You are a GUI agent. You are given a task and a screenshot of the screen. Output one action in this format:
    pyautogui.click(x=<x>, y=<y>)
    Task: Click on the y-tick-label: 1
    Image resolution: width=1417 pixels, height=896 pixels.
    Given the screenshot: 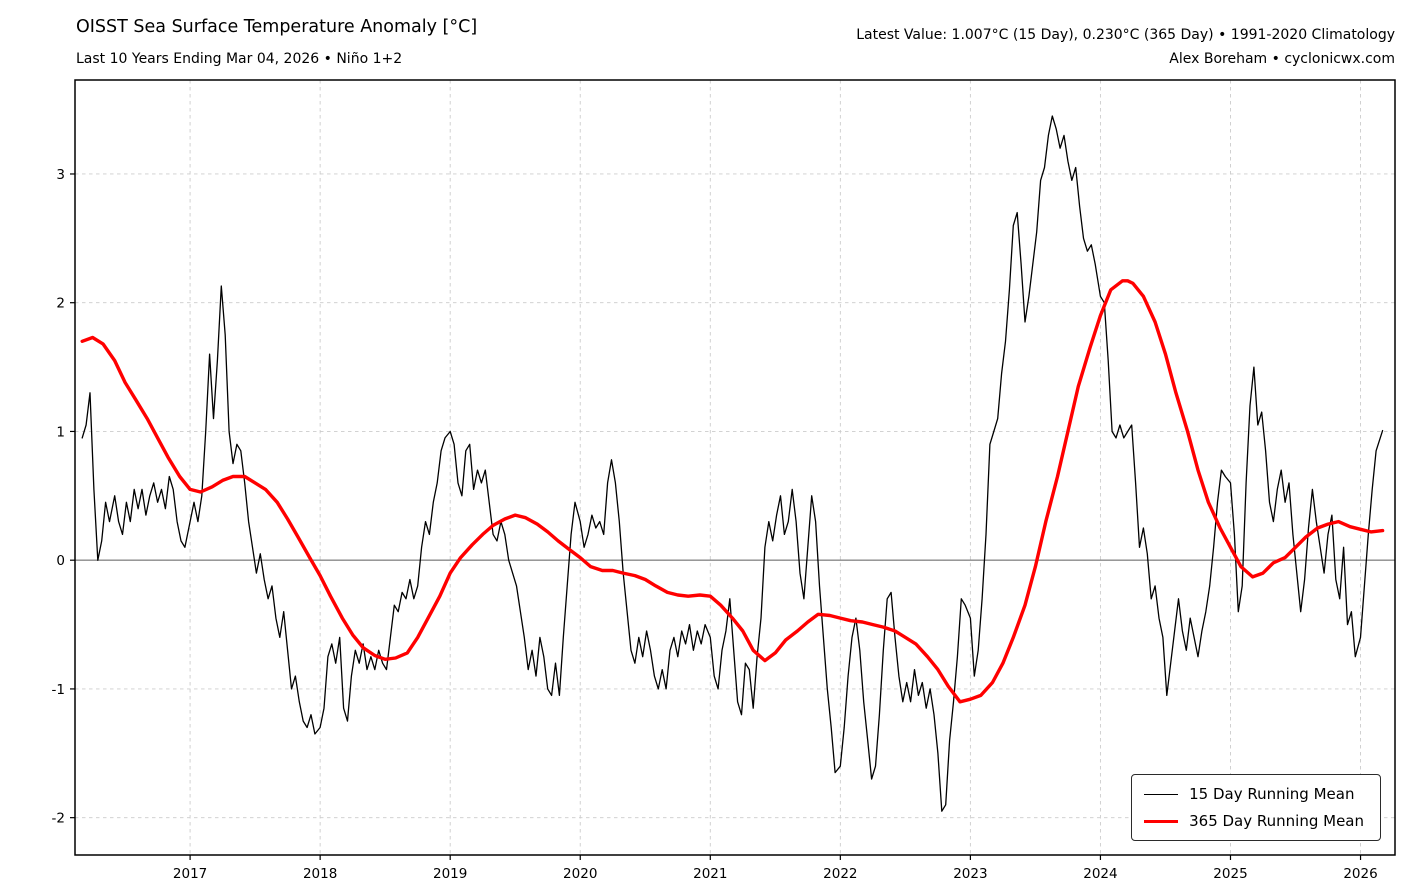 What is the action you would take?
    pyautogui.click(x=60, y=432)
    